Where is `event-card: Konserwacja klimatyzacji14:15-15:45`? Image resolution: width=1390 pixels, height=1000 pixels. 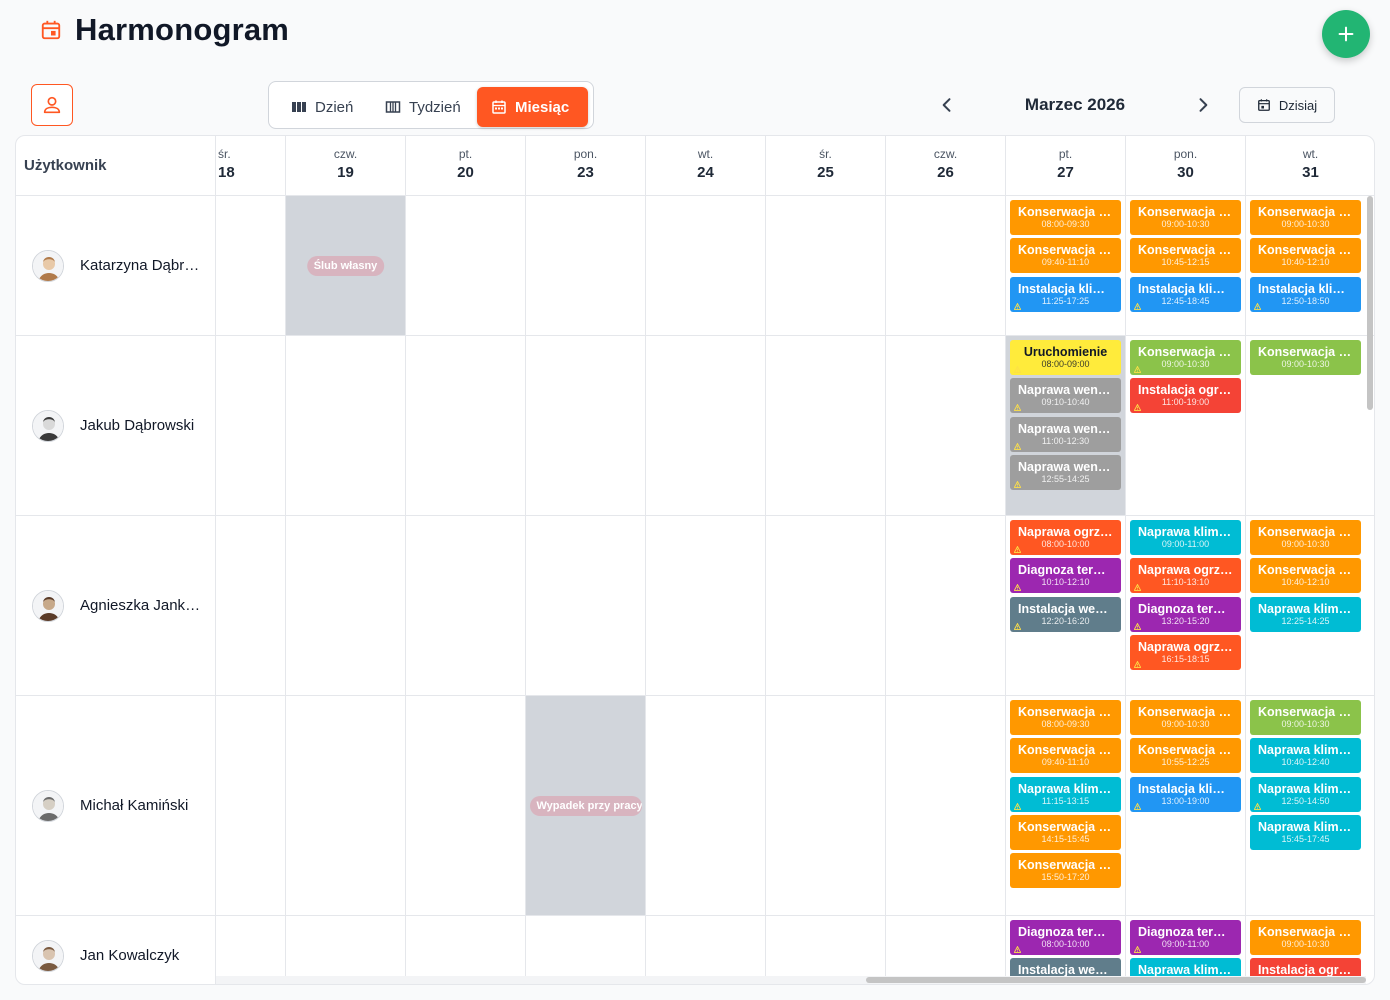
event-card: Konserwacja klimatyzacji14:15-15:45 is located at coordinates (1065, 832).